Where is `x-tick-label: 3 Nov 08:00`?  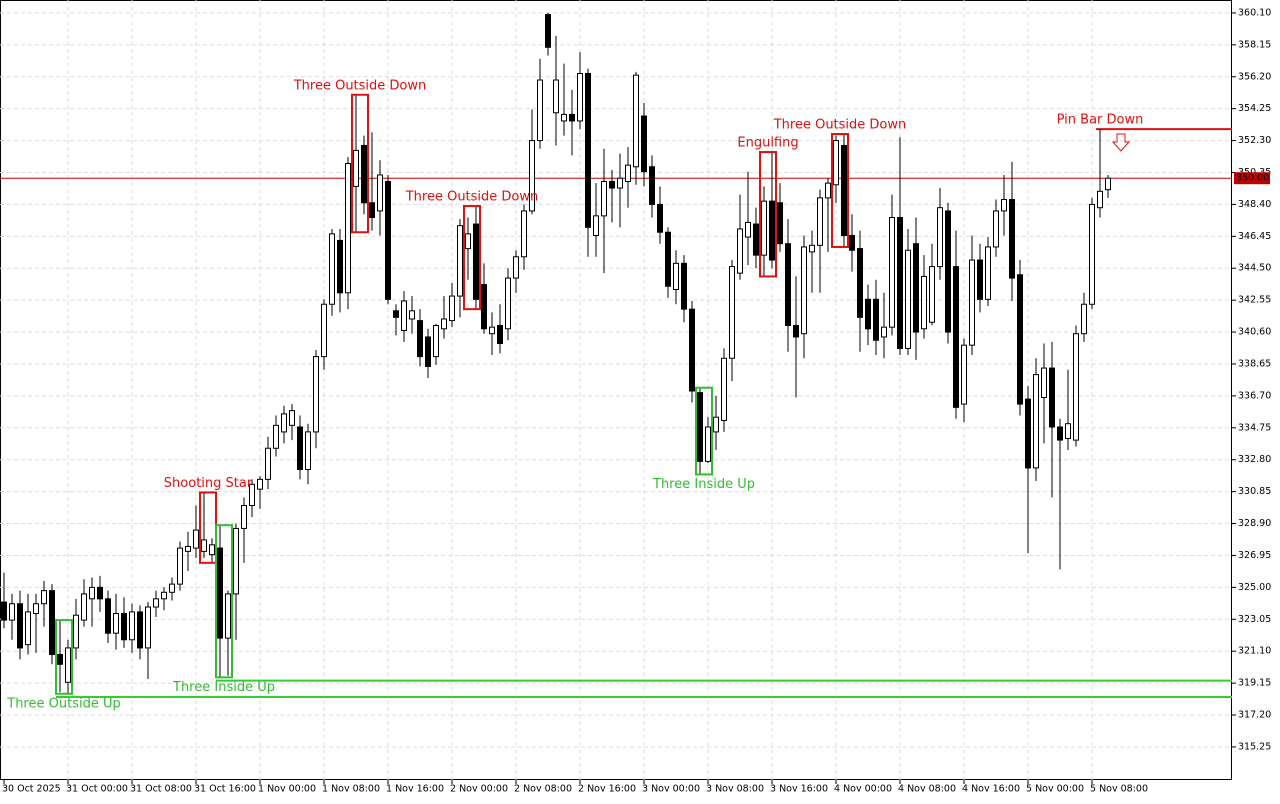
x-tick-label: 3 Nov 08:00 is located at coordinates (735, 789).